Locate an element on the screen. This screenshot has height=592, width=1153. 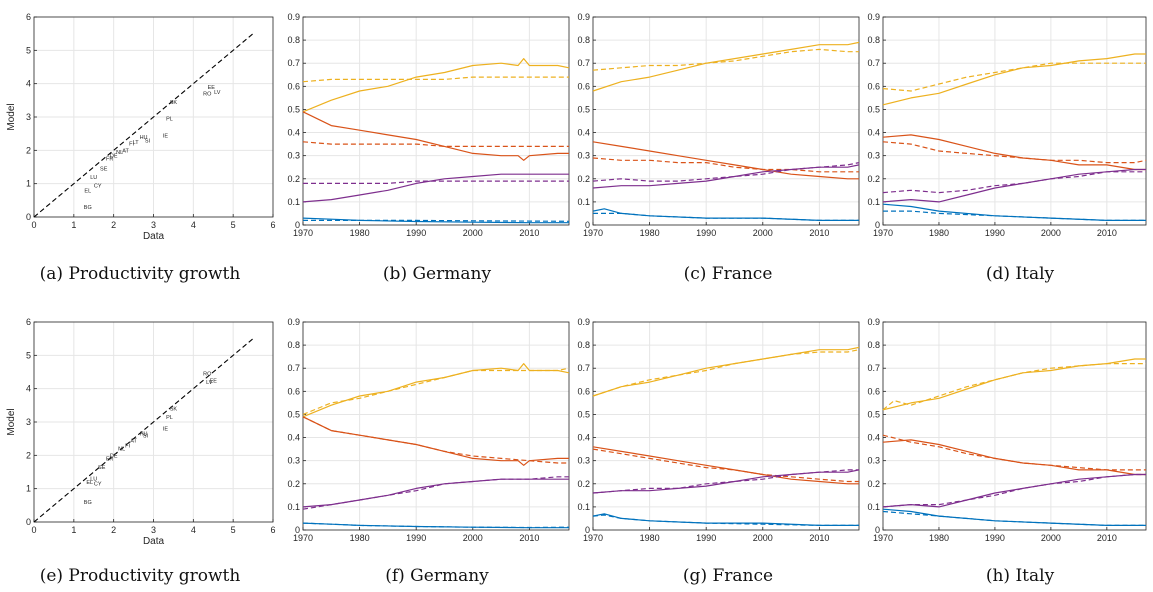
x-tick-label: 0 is located at coordinates (33, 225).